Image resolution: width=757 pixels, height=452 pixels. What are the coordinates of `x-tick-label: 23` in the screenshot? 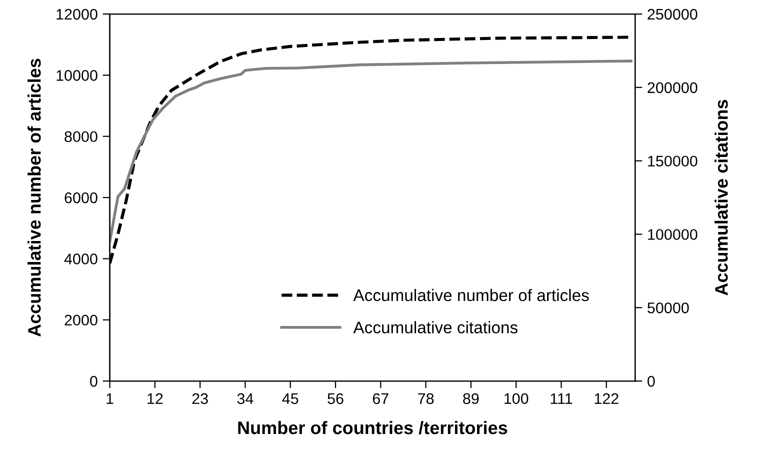 It's located at (200, 398).